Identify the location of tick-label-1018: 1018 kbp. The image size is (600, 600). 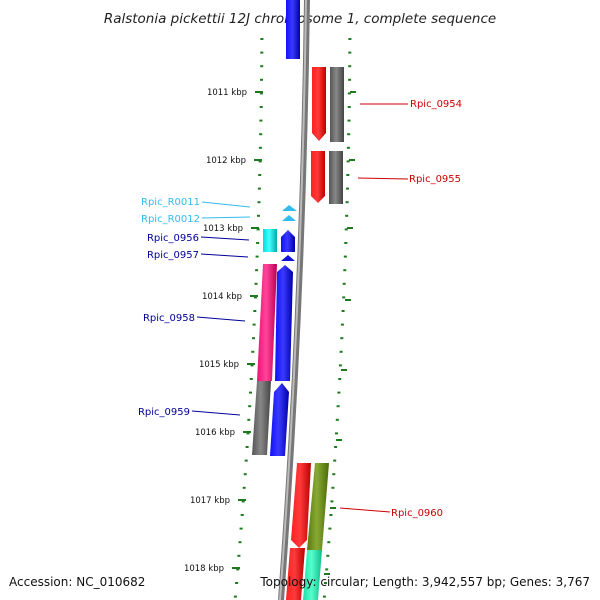
(204, 569).